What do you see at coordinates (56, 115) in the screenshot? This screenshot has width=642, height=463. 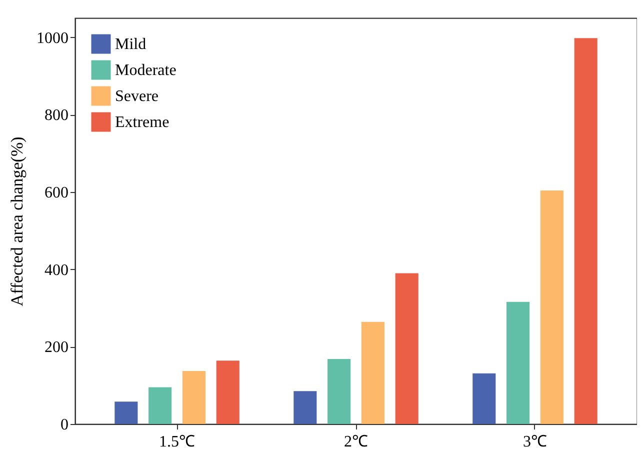 I see `y-tick-label: 800` at bounding box center [56, 115].